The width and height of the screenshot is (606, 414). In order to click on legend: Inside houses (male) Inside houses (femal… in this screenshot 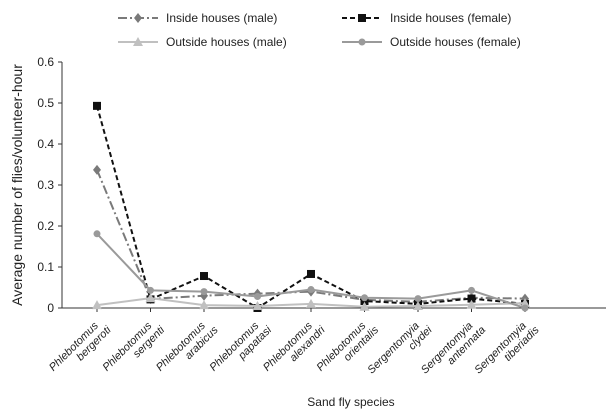, I will do `click(319, 30)`.